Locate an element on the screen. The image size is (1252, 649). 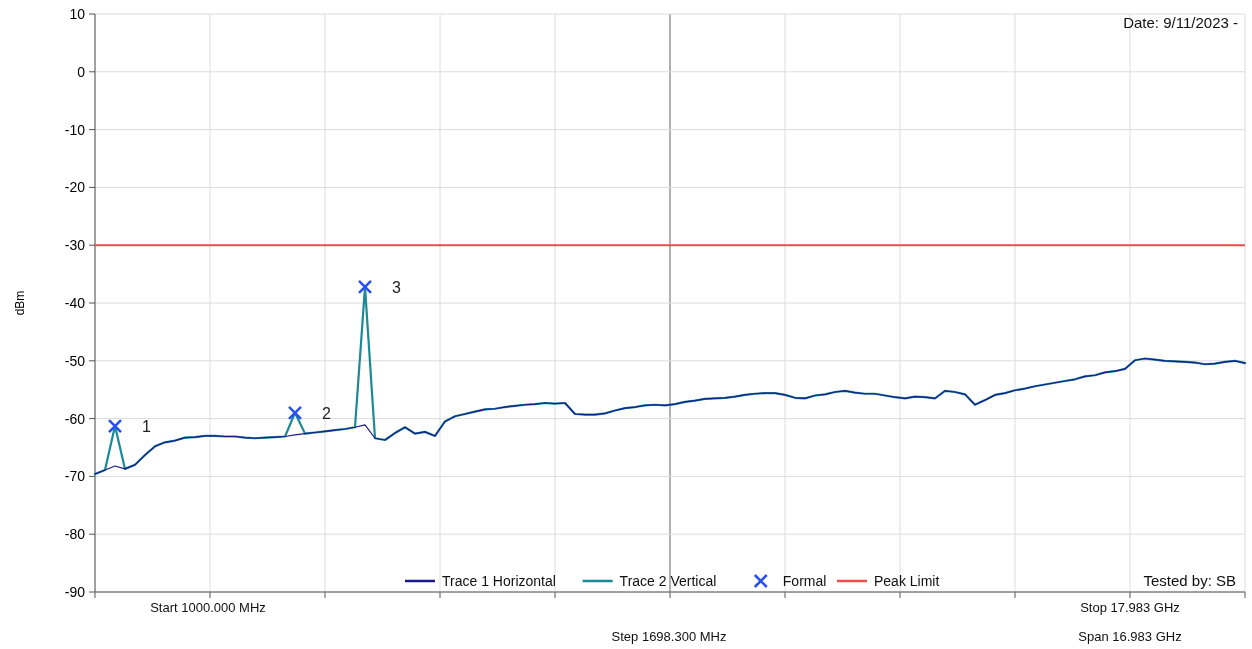
annotation: 2 is located at coordinates (326, 413).